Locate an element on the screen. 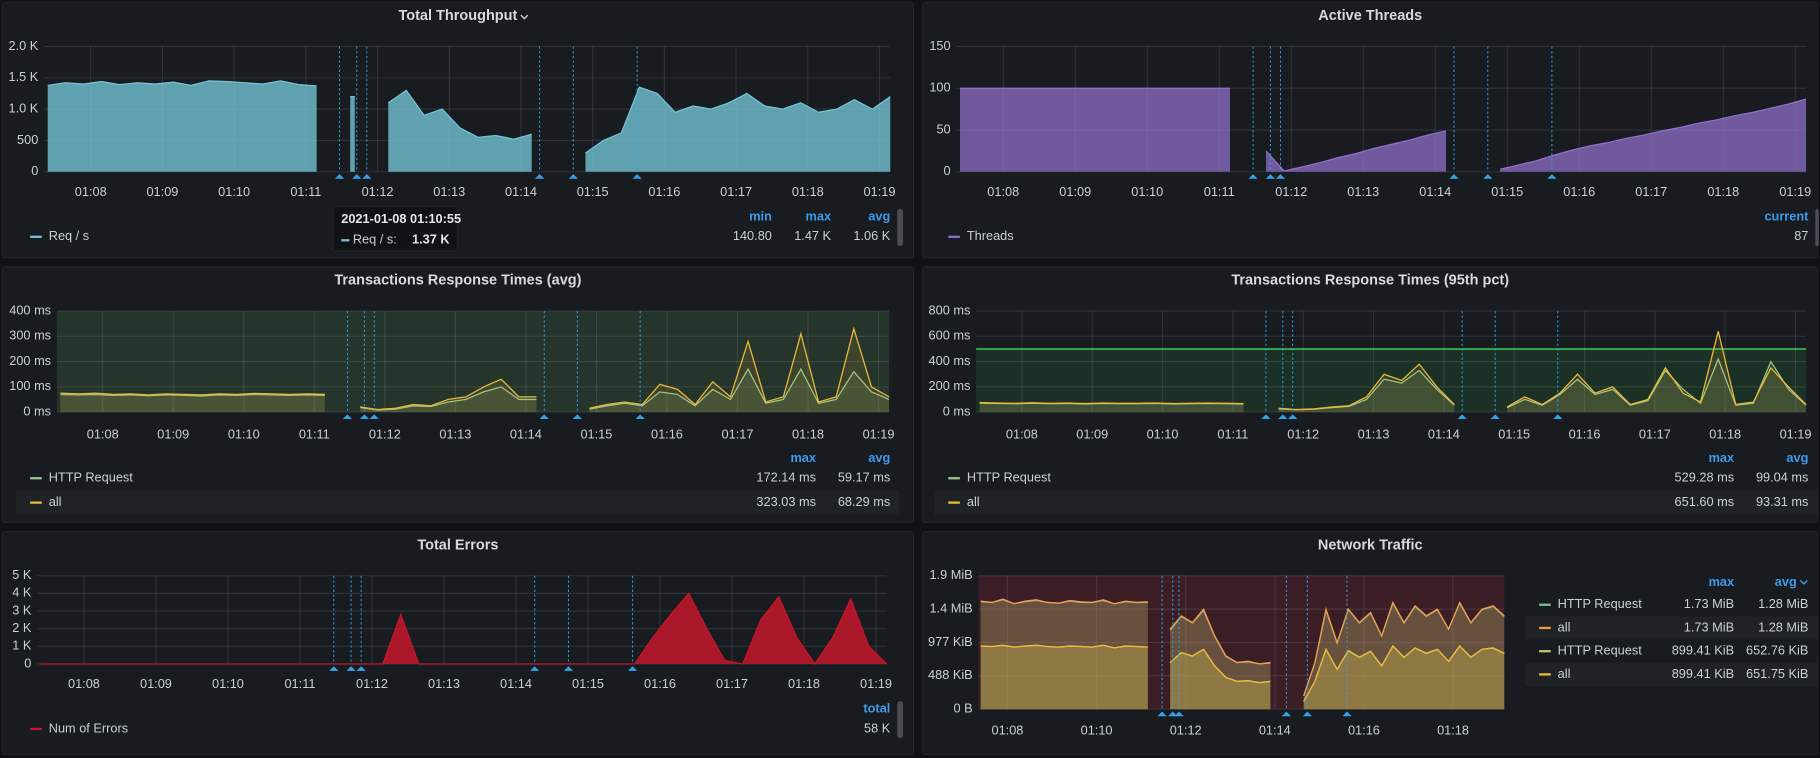 This screenshot has height=758, width=1820. legend-value: 1.73 MiB is located at coordinates (1709, 603).